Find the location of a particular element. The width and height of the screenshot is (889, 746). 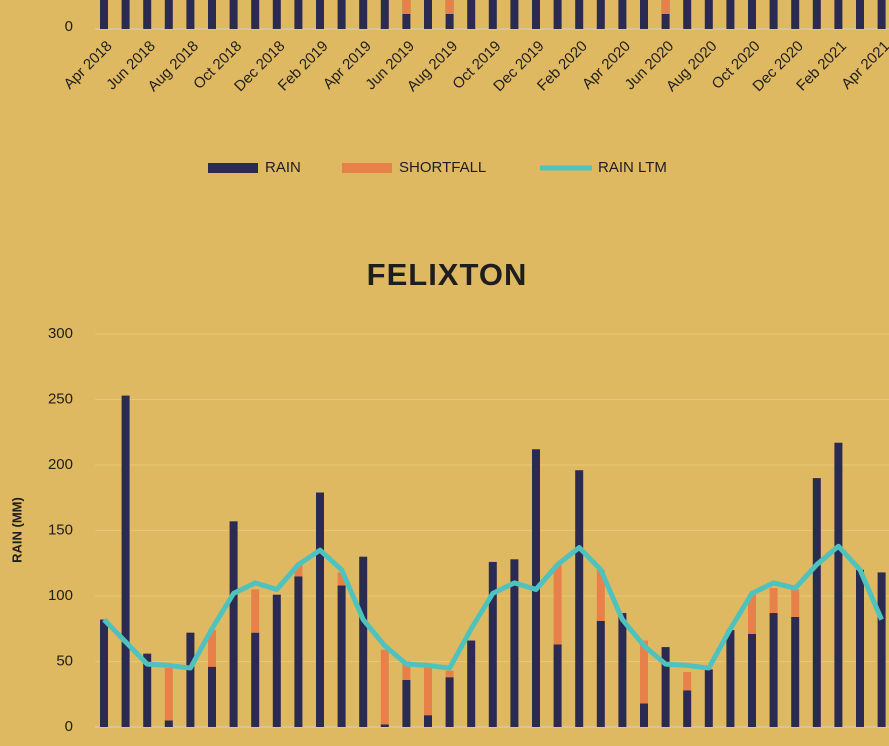

y-tick-label: 100 is located at coordinates (60, 595).